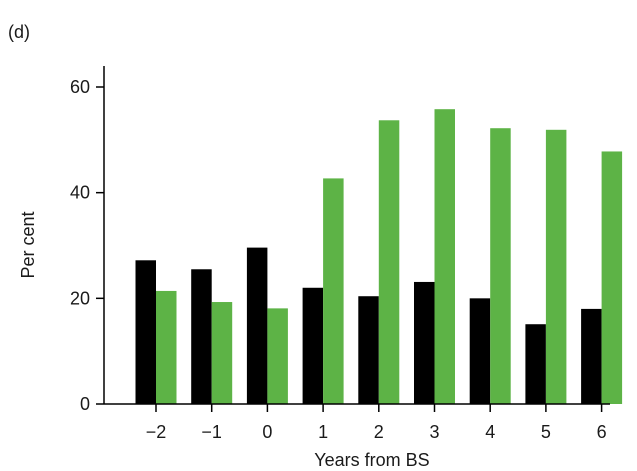  Describe the element at coordinates (323, 432) in the screenshot. I see `x-tick-label: 1` at that location.